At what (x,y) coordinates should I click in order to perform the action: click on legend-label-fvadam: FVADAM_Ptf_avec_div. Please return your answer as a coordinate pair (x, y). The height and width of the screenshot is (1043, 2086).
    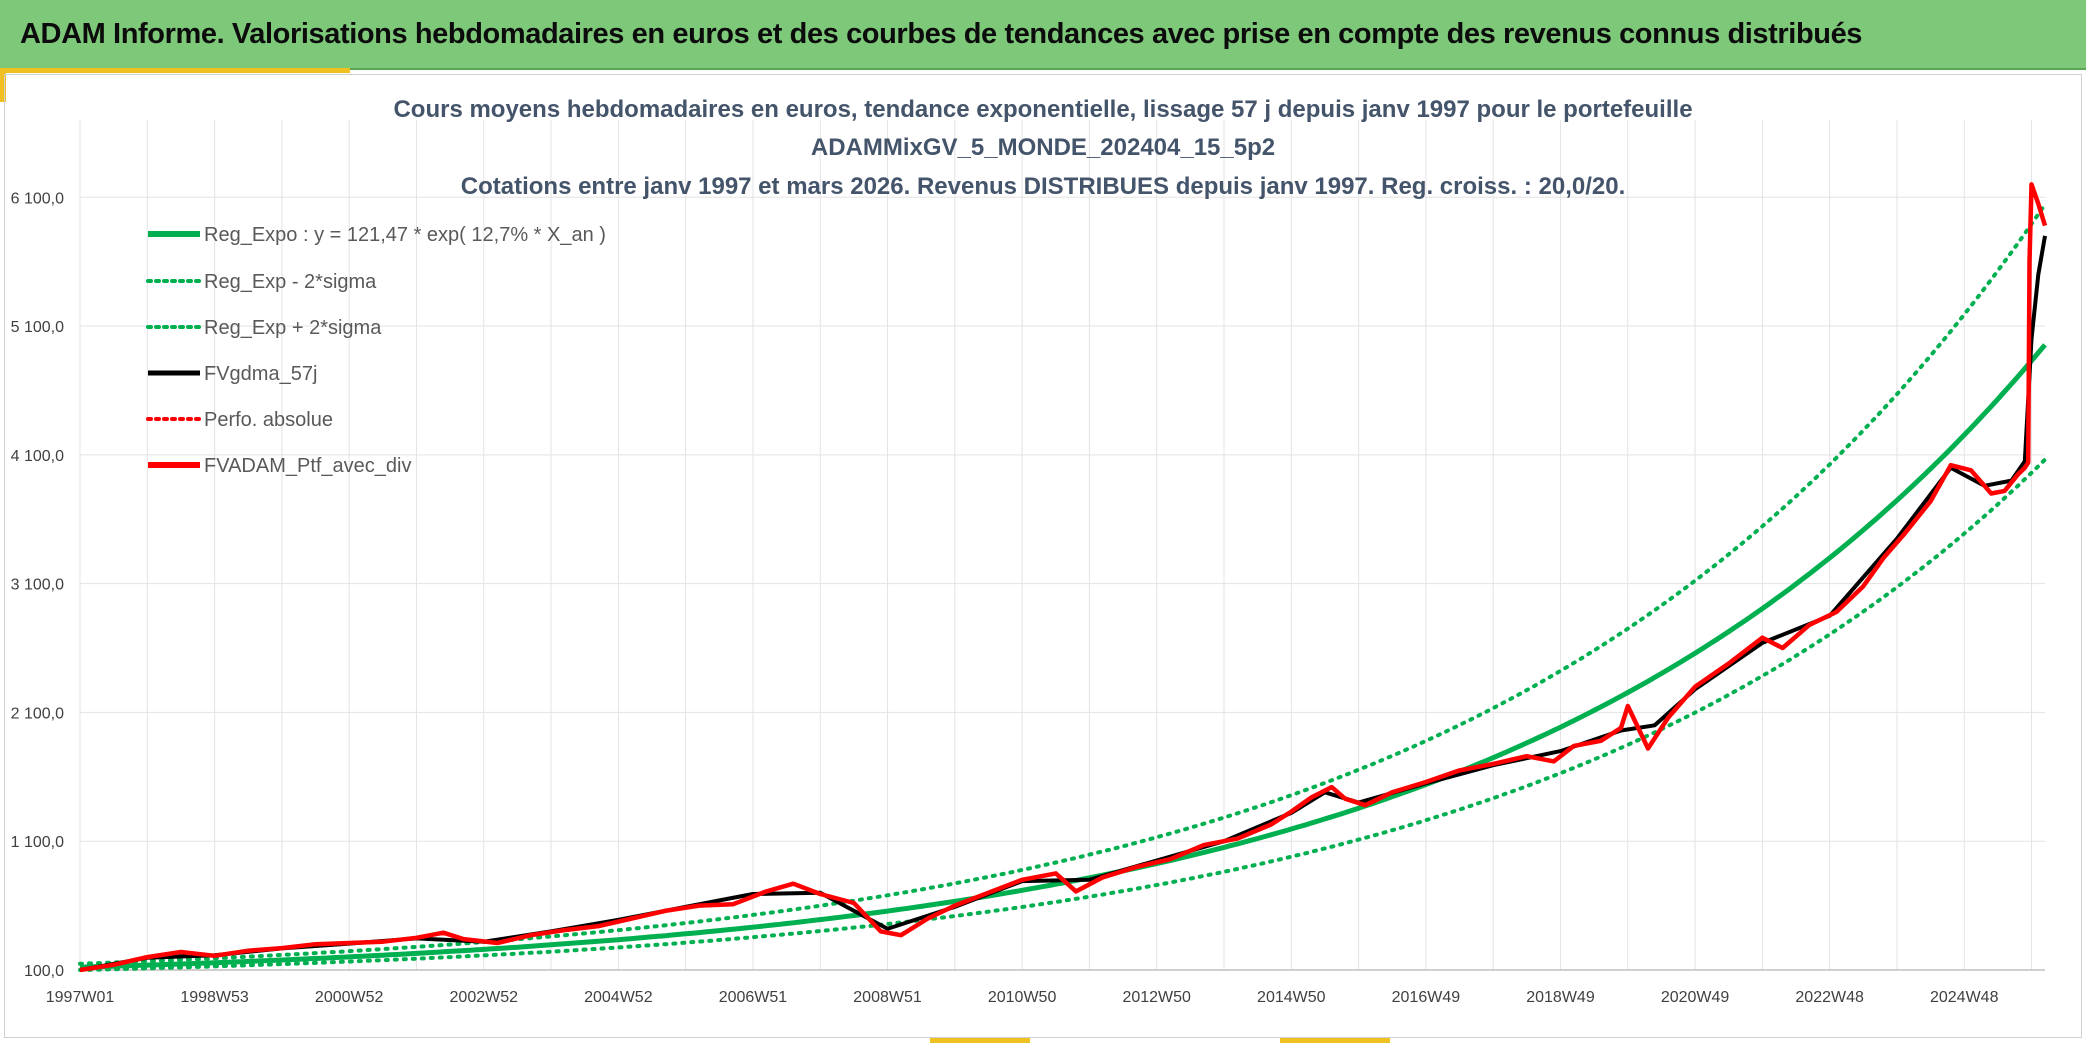
    Looking at the image, I should click on (308, 466).